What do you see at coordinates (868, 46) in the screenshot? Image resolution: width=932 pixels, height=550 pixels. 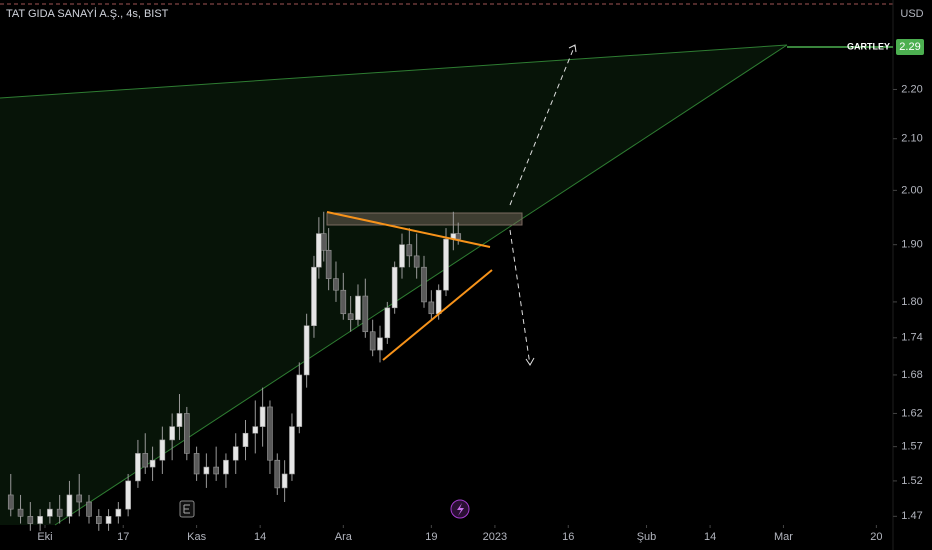 I see `price-line-name: GARTLEY` at bounding box center [868, 46].